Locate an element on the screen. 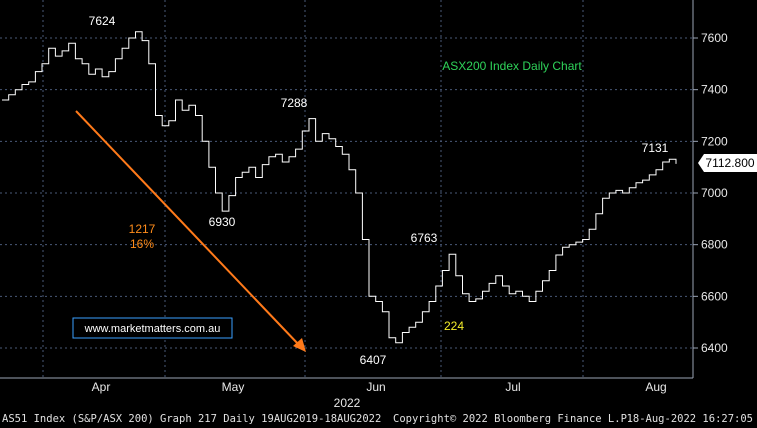 The width and height of the screenshot is (757, 428). last-price-label: 7112.800 is located at coordinates (729, 163).